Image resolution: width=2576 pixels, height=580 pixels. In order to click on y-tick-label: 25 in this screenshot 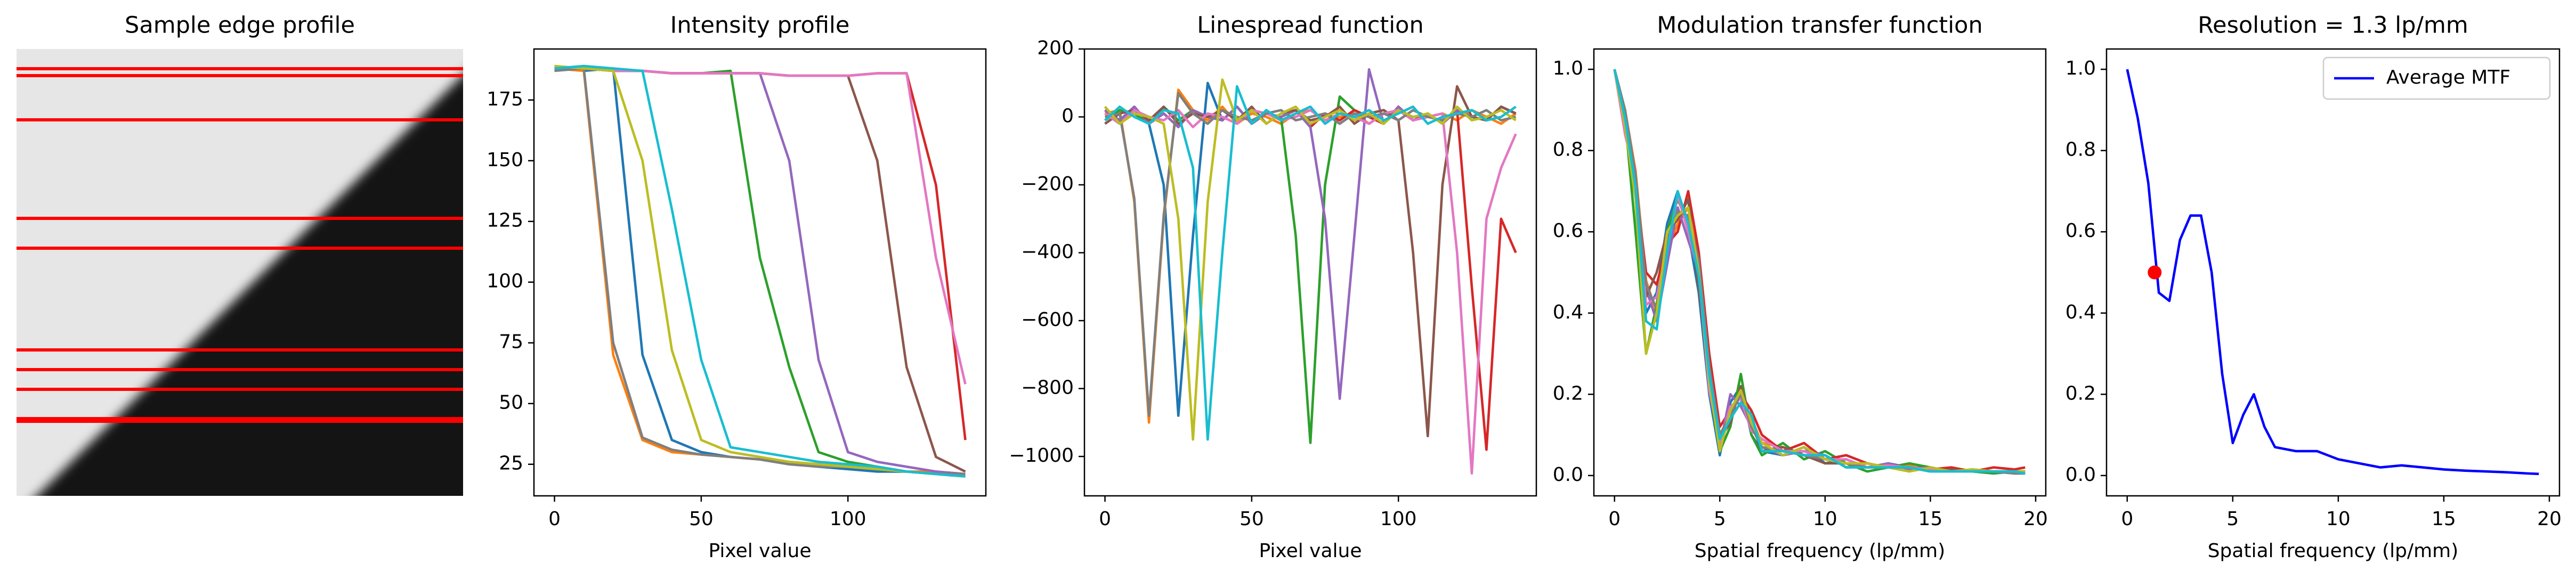, I will do `click(511, 464)`.